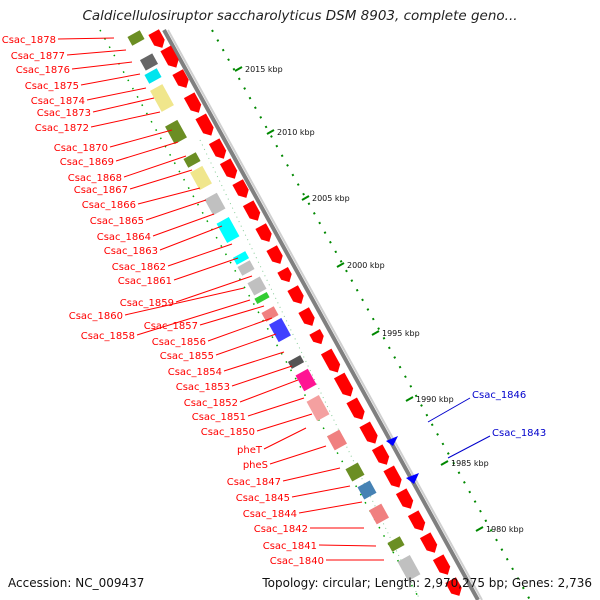 This screenshot has height=600, width=600. I want to click on gene-label: Csac_1847, so click(254, 482).